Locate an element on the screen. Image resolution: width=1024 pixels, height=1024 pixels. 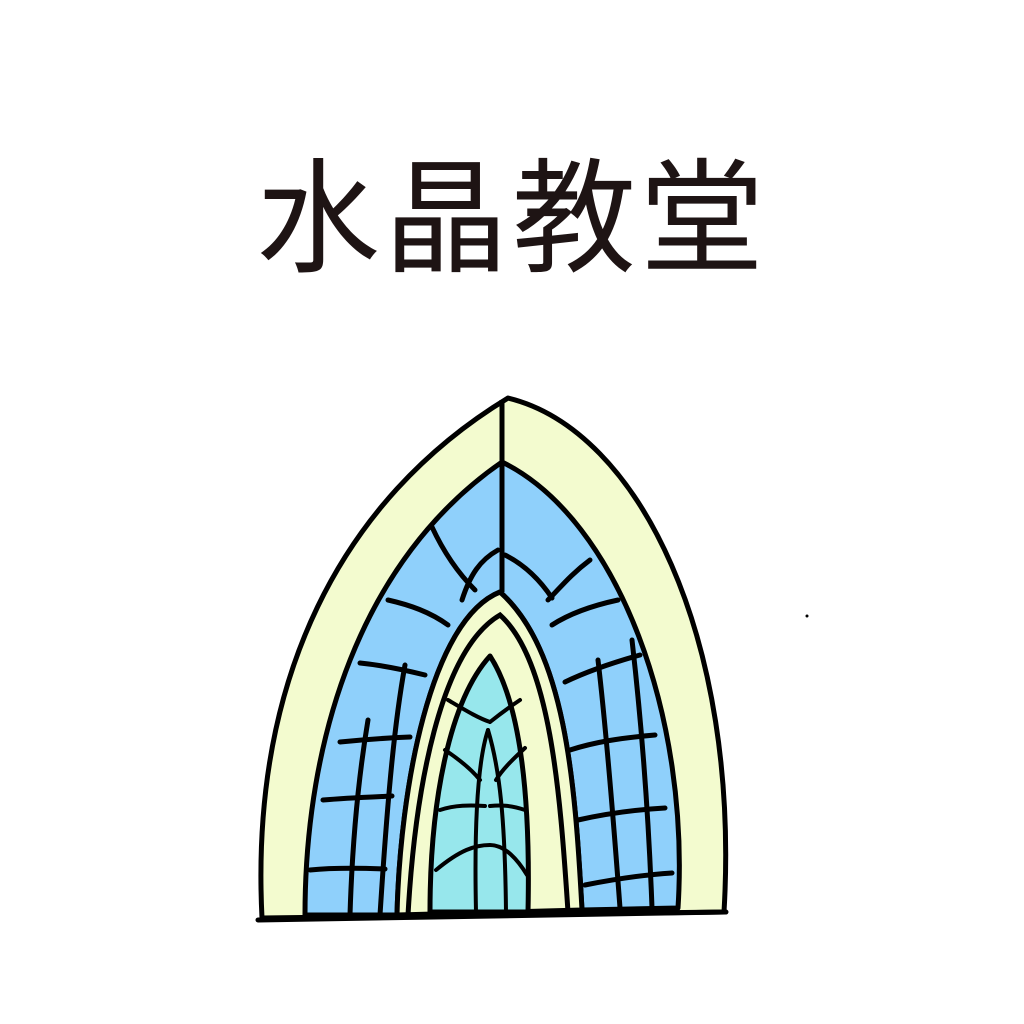
blue-band-leadlines is located at coordinates (491, 721).